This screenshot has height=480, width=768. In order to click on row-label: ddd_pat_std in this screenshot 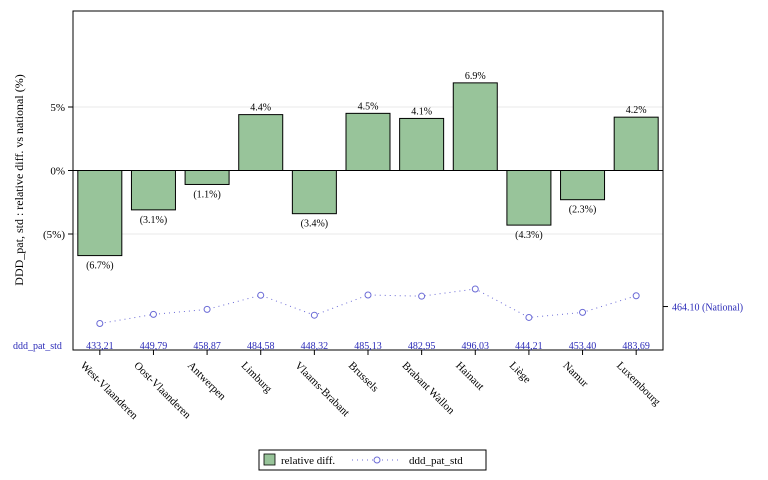, I will do `click(37, 346)`.